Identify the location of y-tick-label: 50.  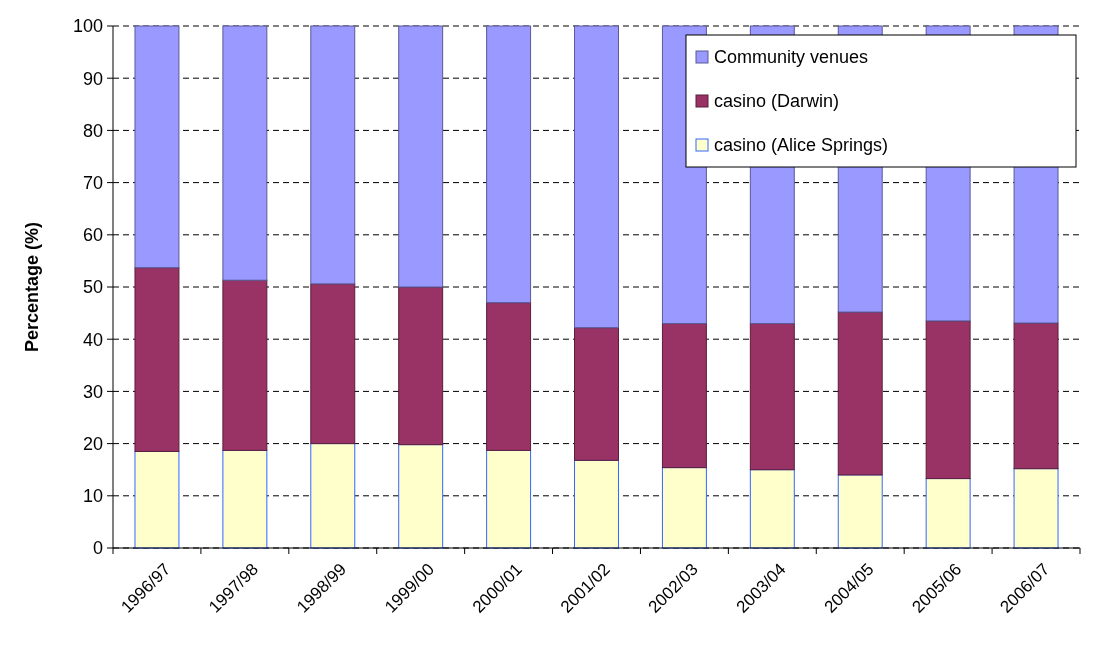
(92, 287).